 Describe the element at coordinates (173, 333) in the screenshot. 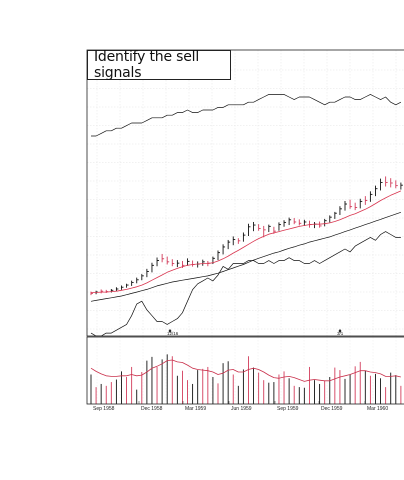

I see `event-marker-label: 12/16` at that location.